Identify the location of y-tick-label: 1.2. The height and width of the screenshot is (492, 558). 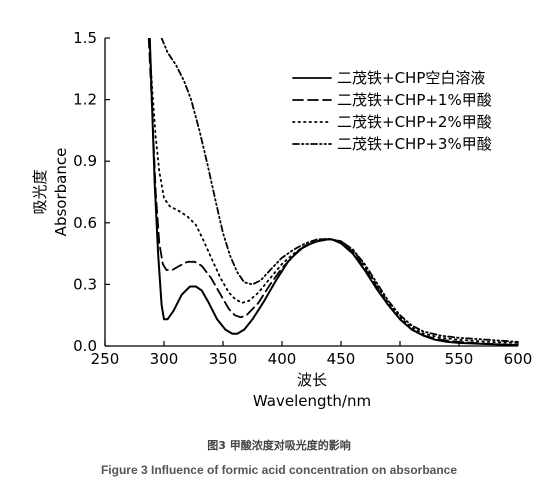
(85, 100).